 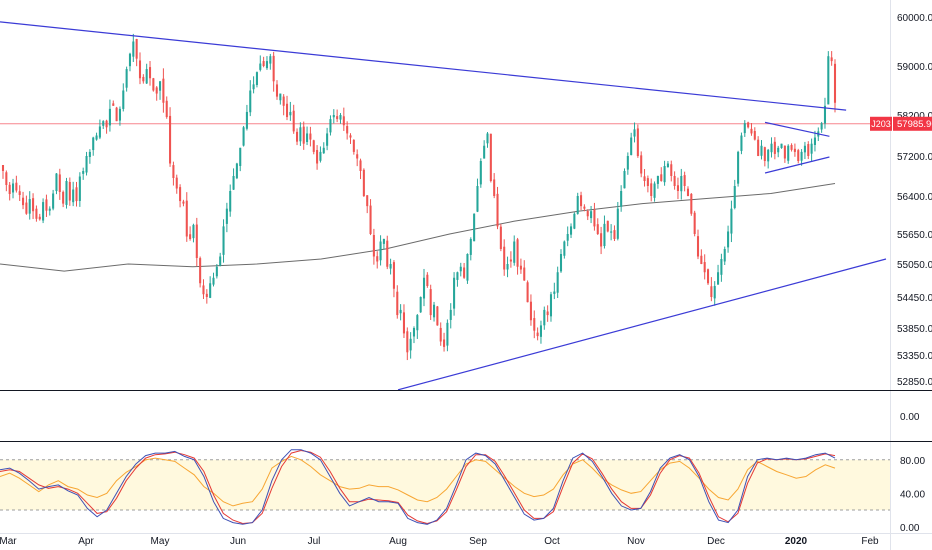 What do you see at coordinates (439, 541) in the screenshot?
I see `time-axis: Mar Apr May Jun Jul Aug Sep Oct Nov Dec 2020 Feb` at bounding box center [439, 541].